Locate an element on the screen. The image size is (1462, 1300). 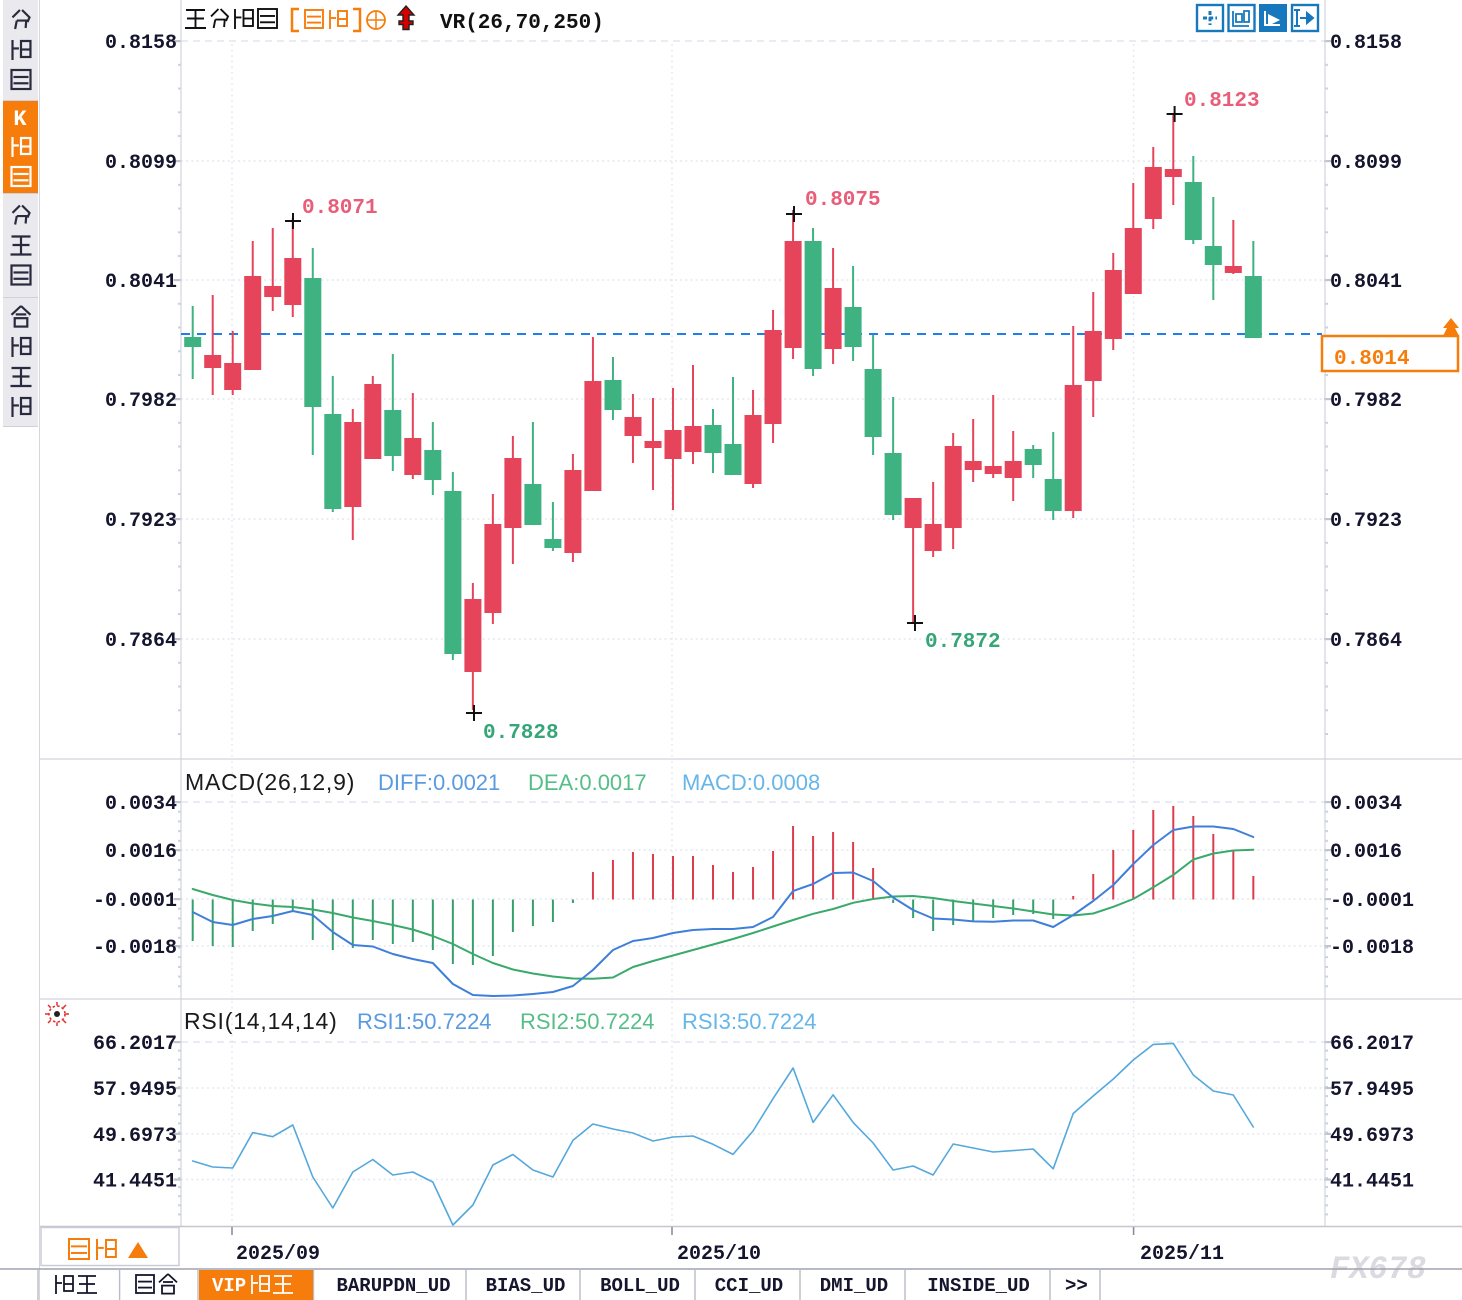
svg-text: 0.8071 is located at coordinates (340, 208).